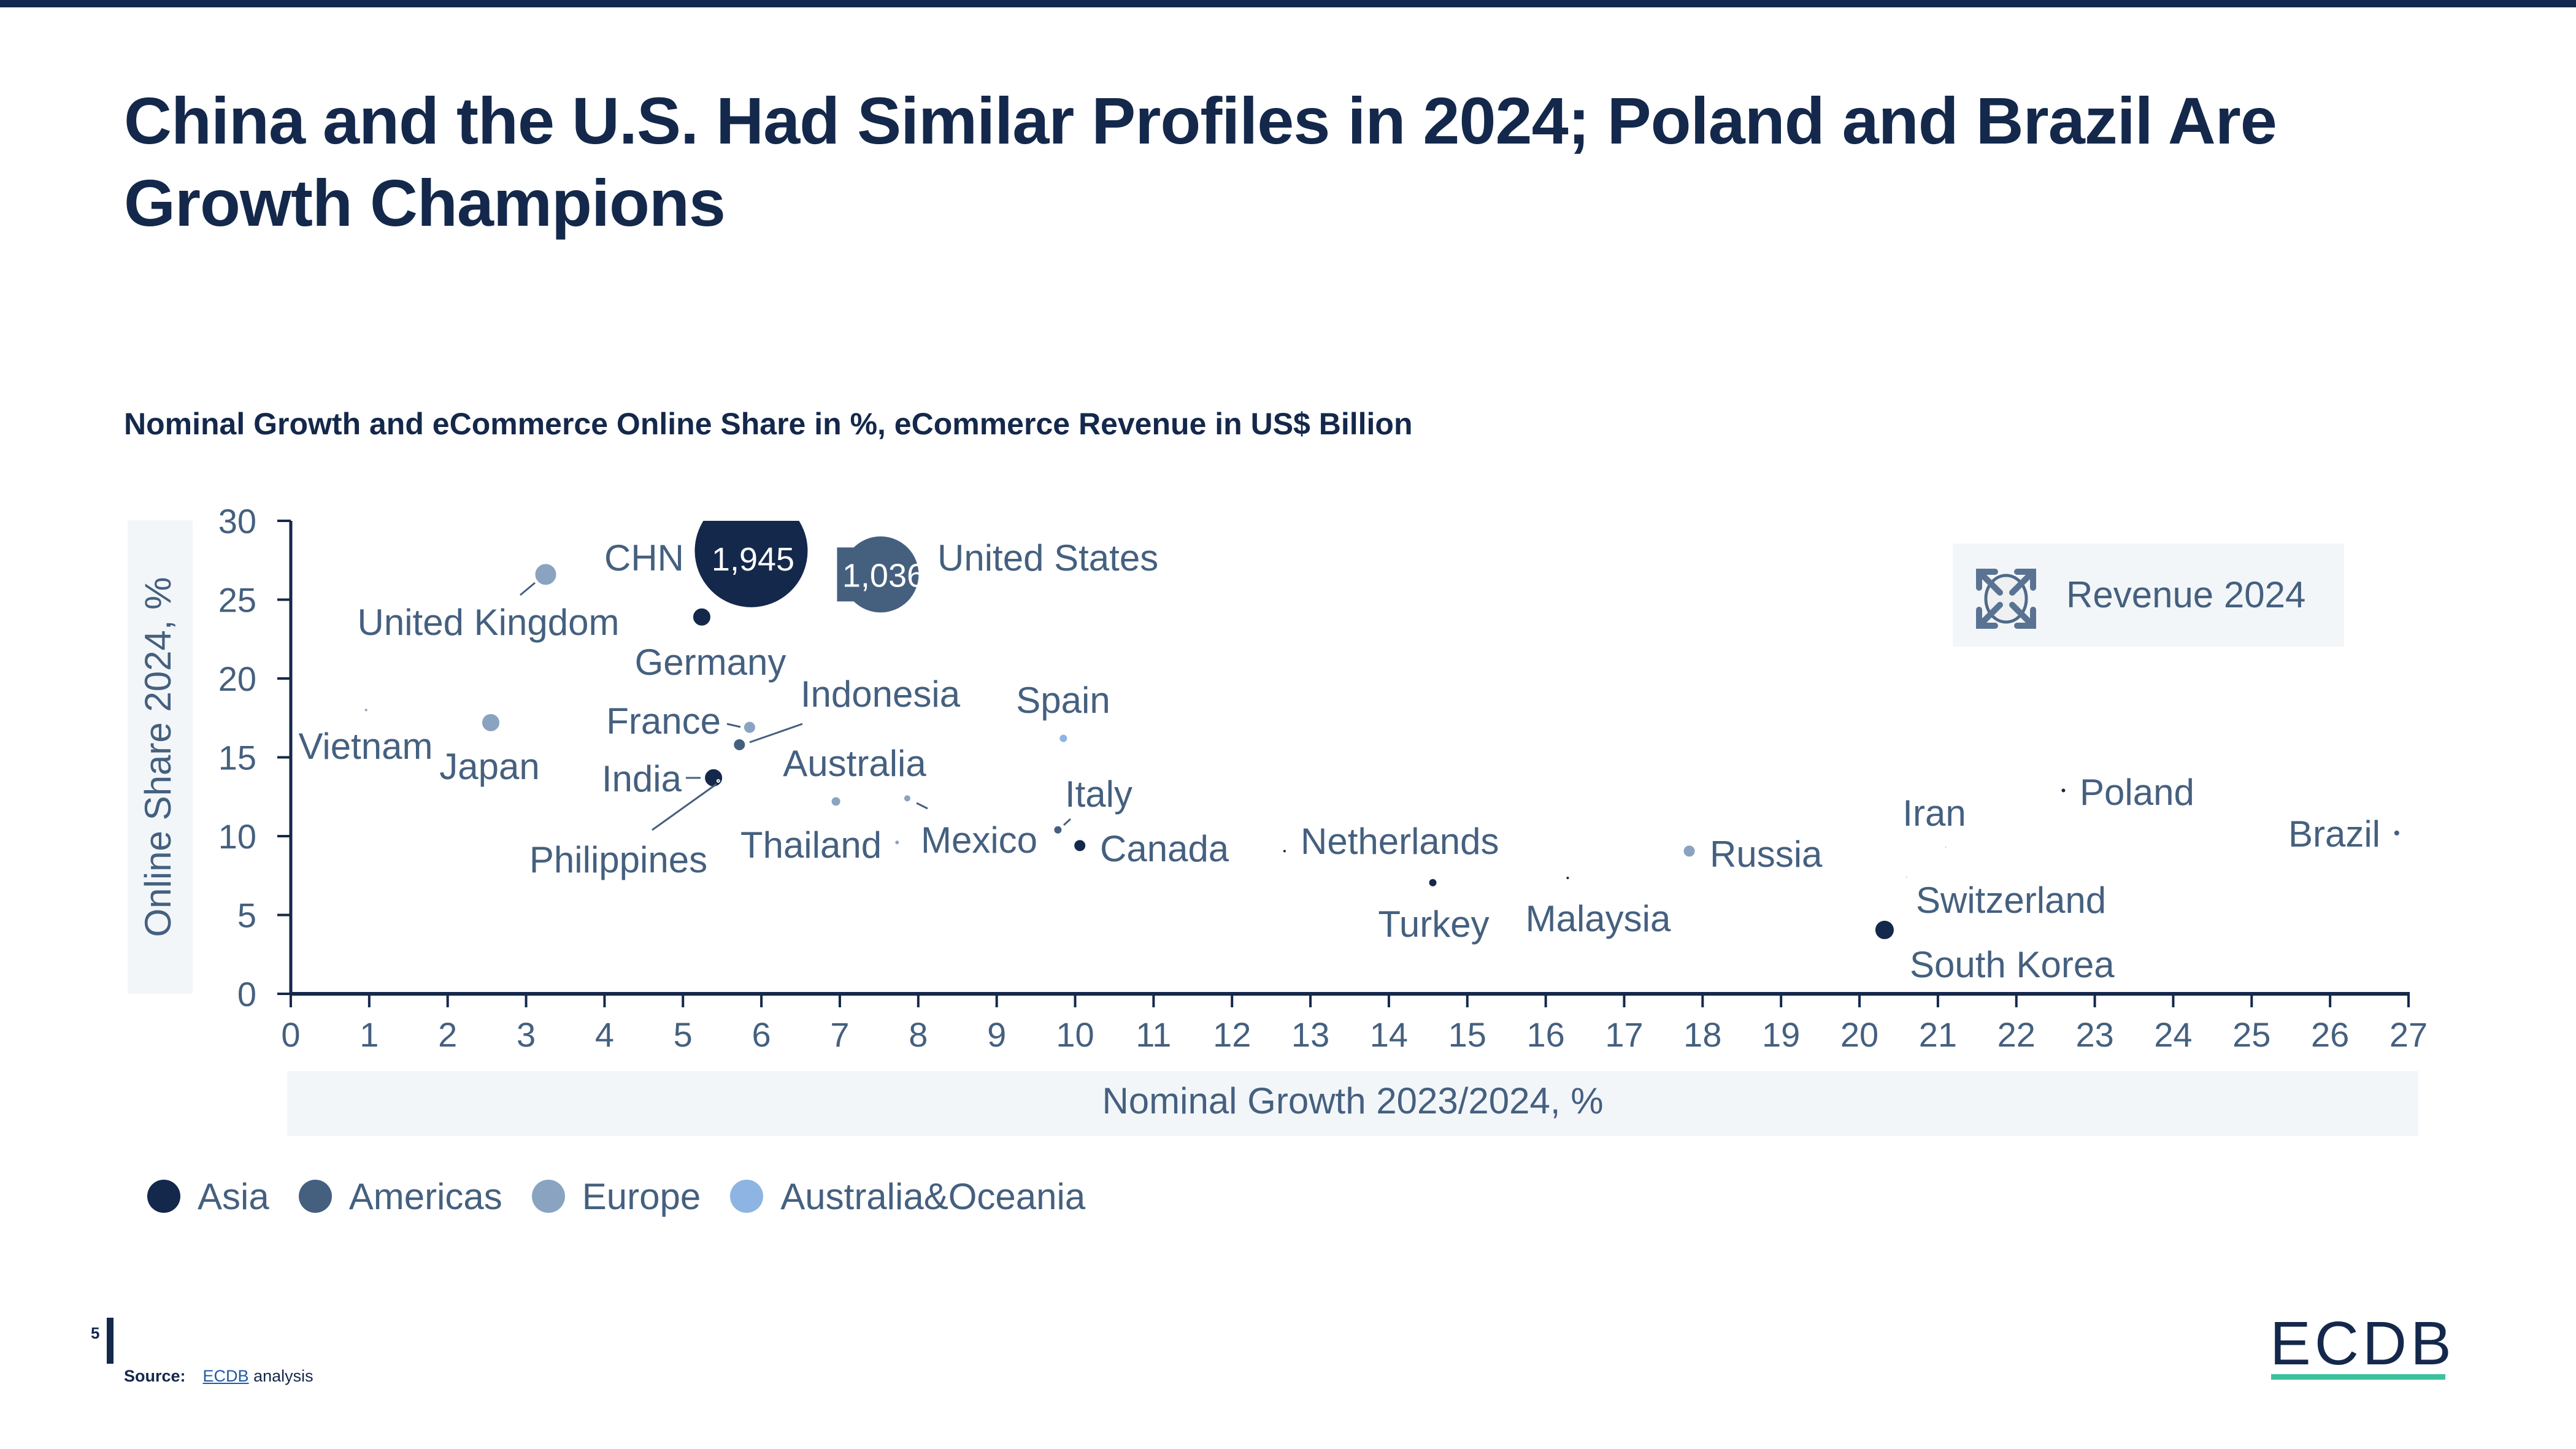 The height and width of the screenshot is (1449, 2576). I want to click on bubble-thailand, so click(897, 842).